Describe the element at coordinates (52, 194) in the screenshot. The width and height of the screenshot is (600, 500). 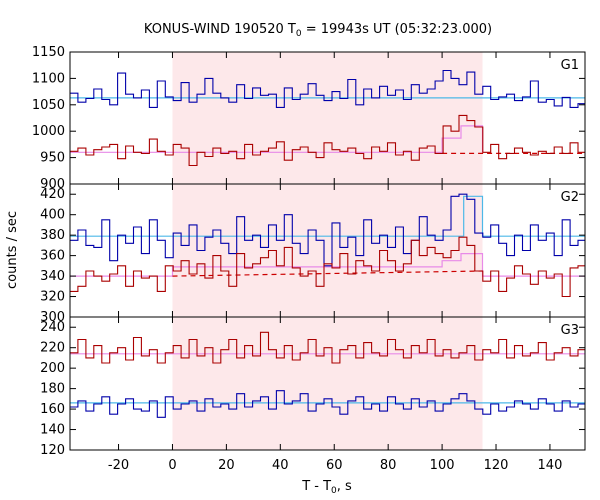
I see `y-tick-label: 420` at that location.